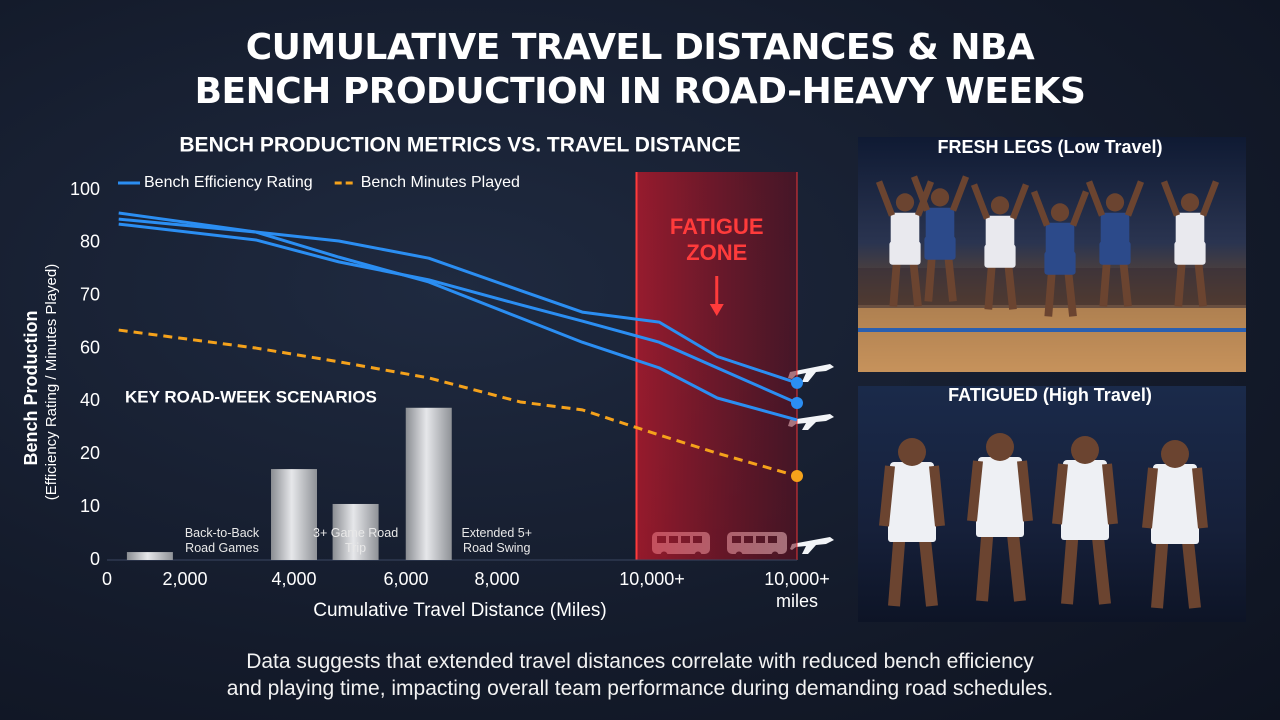 Image resolution: width=1280 pixels, height=720 pixels. Describe the element at coordinates (251, 396) in the screenshot. I see `inset-title: KEY ROAD-WEEK SCENARIOS` at that location.